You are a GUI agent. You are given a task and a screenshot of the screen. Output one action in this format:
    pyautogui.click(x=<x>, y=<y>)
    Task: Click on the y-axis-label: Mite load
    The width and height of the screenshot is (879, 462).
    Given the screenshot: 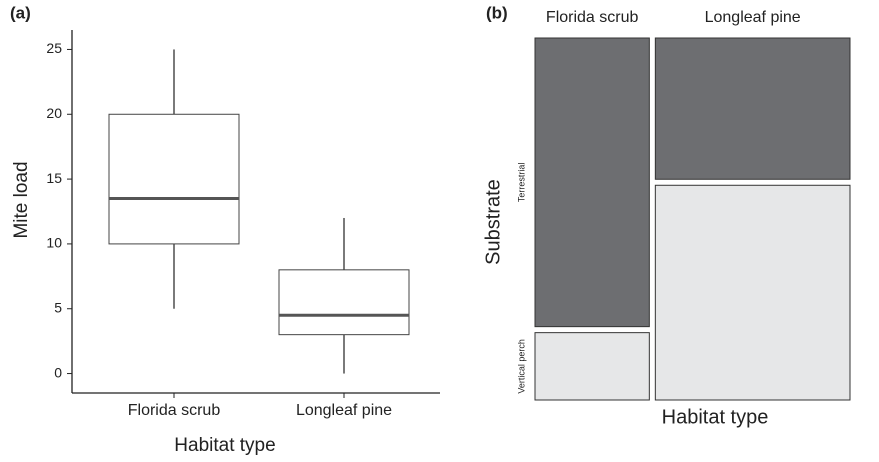 What is the action you would take?
    pyautogui.click(x=21, y=199)
    